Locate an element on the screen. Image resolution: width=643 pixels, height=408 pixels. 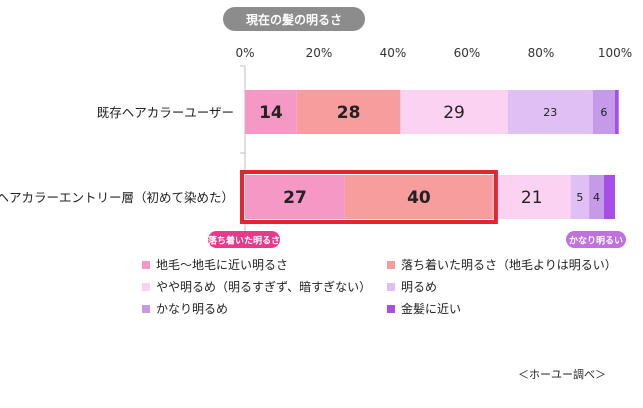
data-label: 40 is located at coordinates (419, 198).